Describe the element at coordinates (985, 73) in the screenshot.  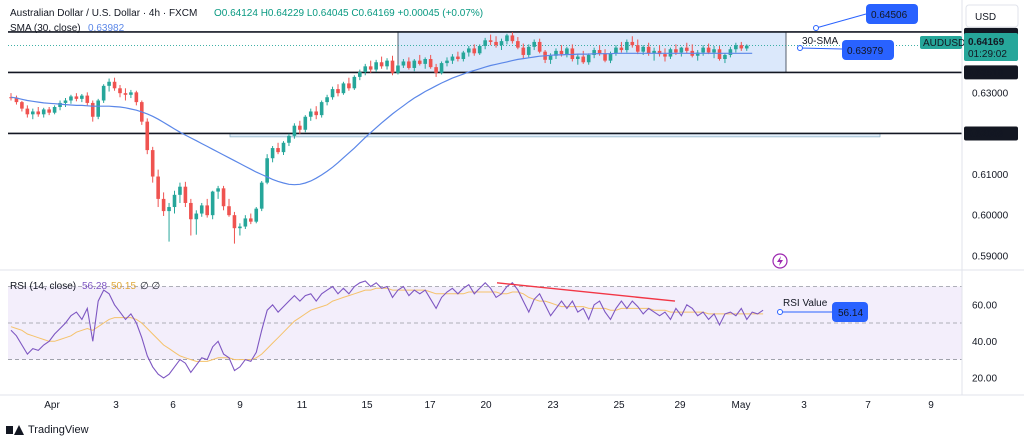
I see `level-label: 0.63510` at that location.